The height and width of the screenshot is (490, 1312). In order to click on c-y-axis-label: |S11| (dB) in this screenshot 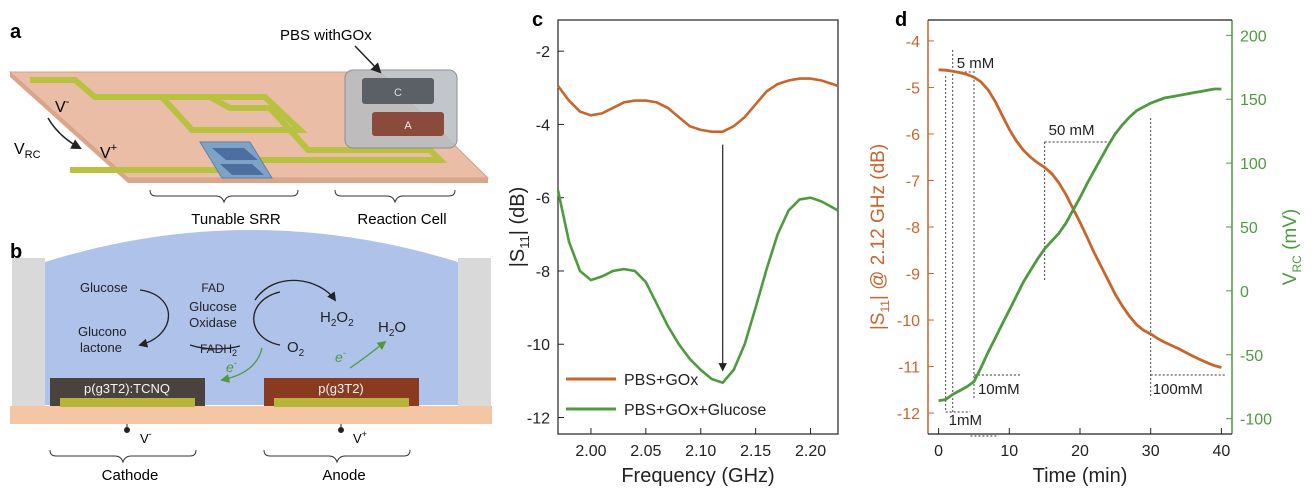, I will do `click(519, 227)`.